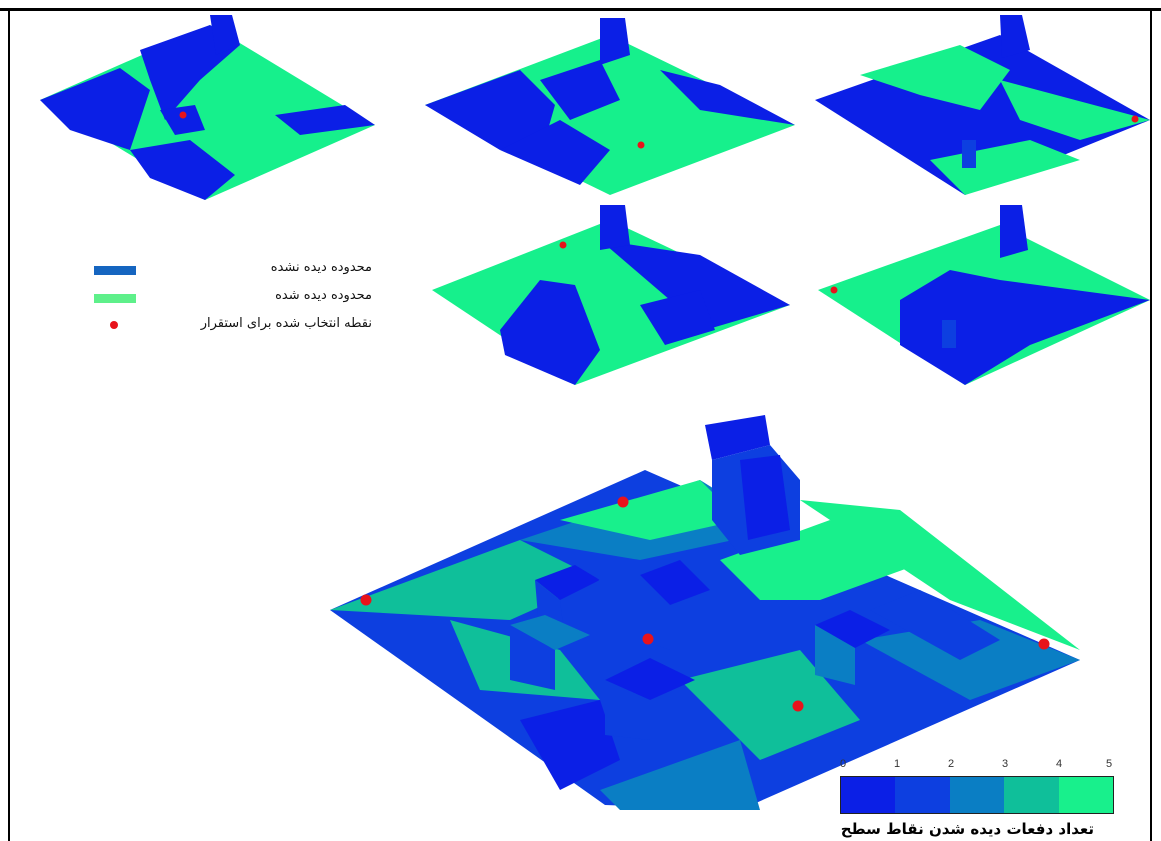 This screenshot has height=841, width=1161. Describe the element at coordinates (951, 764) in the screenshot. I see `scale-tick-2: 2` at that location.